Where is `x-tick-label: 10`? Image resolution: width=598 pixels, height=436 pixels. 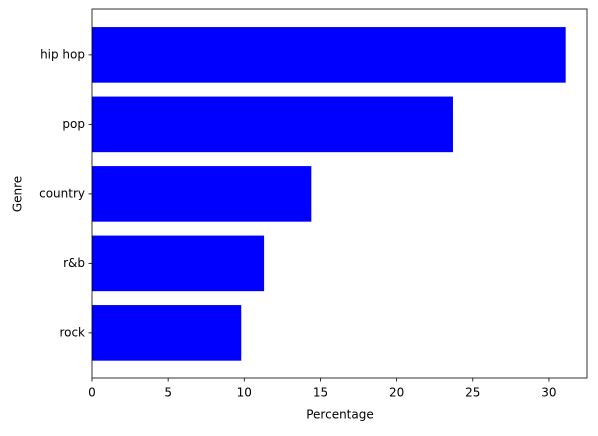
x-tick-label: 10 is located at coordinates (244, 393).